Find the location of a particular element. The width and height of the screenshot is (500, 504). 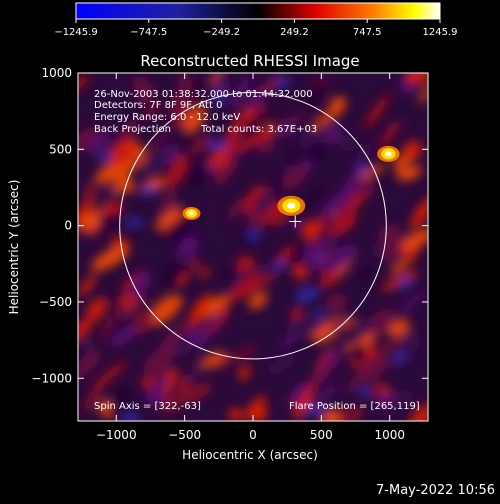

colorbar-tick-label: −1245.9 is located at coordinates (75, 32).